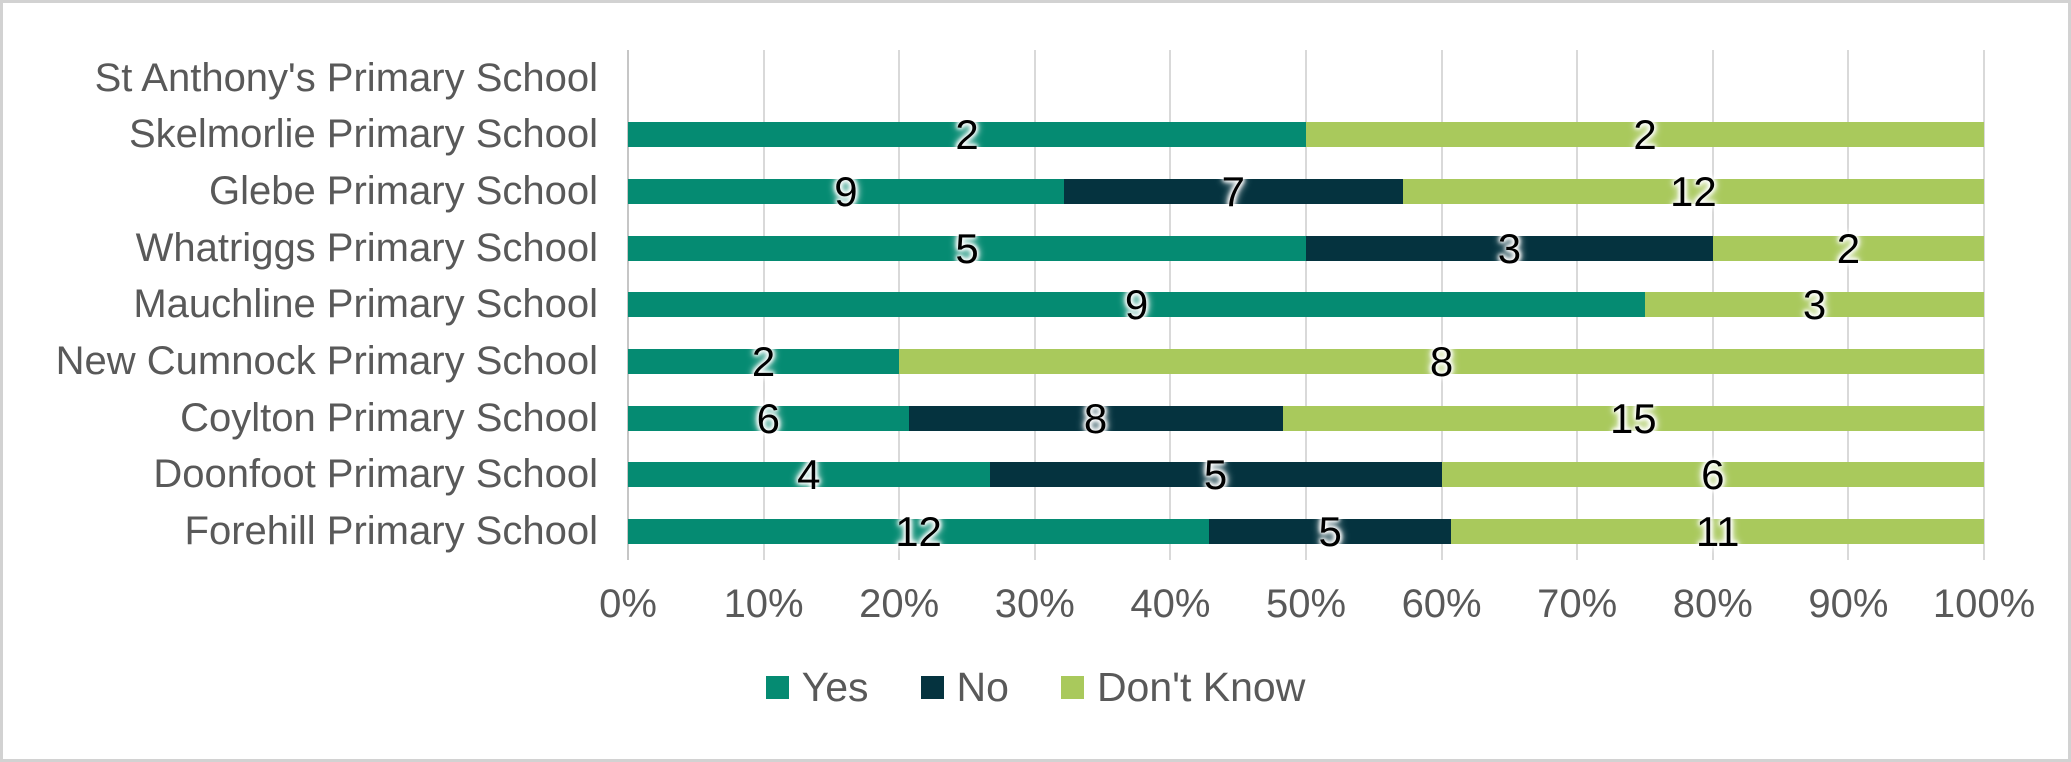 The image size is (2071, 762). Describe the element at coordinates (365, 304) in the screenshot. I see `category-label: Mauchline Primary School` at that location.